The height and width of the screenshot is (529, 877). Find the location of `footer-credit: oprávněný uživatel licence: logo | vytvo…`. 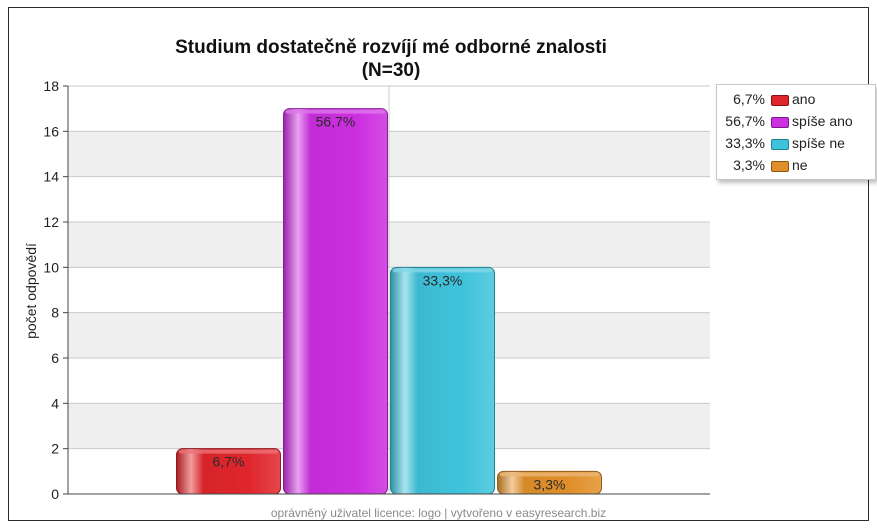

footer-credit: oprávněný uživatel licence: logo | vytvo… is located at coordinates (438, 513).